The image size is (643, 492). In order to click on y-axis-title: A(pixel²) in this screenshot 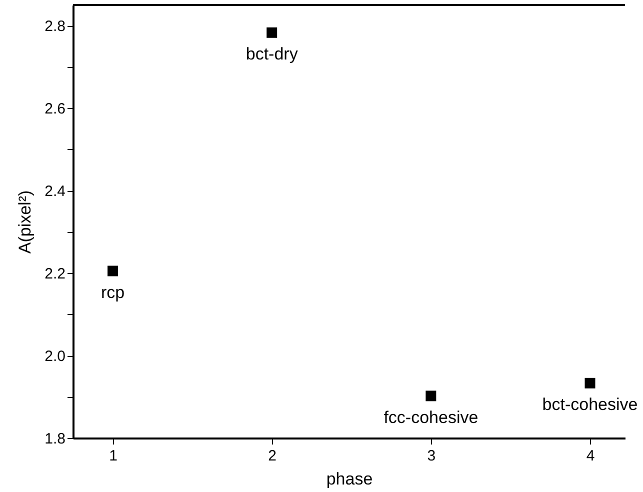, I will do `click(25, 222)`.